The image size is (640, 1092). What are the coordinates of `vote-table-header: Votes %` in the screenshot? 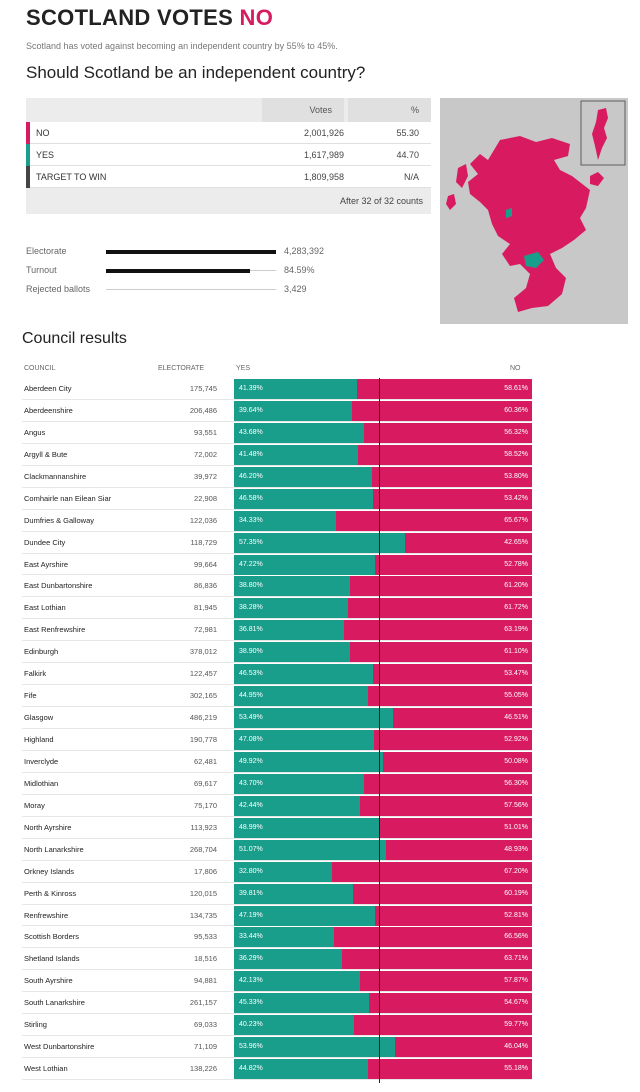 It's located at (228, 110).